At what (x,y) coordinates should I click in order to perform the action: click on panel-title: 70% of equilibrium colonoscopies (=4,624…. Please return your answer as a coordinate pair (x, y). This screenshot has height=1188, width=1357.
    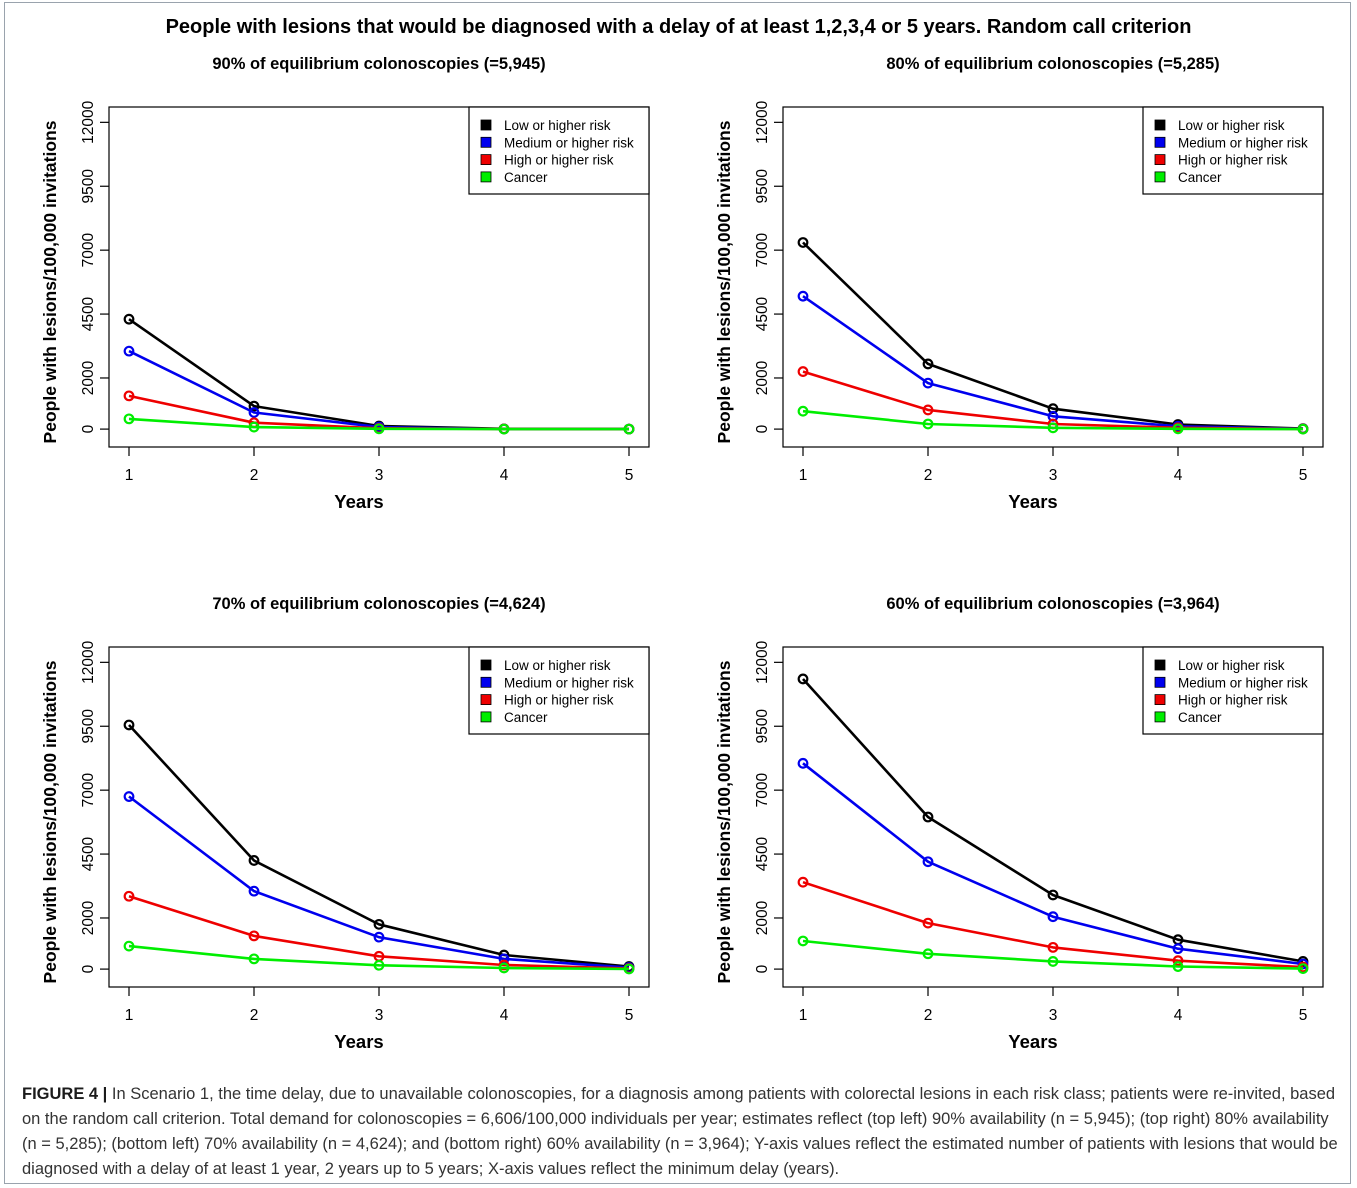
    Looking at the image, I should click on (378, 604).